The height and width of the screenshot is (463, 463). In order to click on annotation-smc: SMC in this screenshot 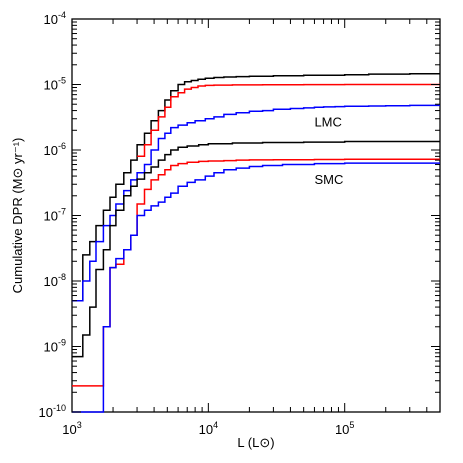, I will do `click(328, 179)`.